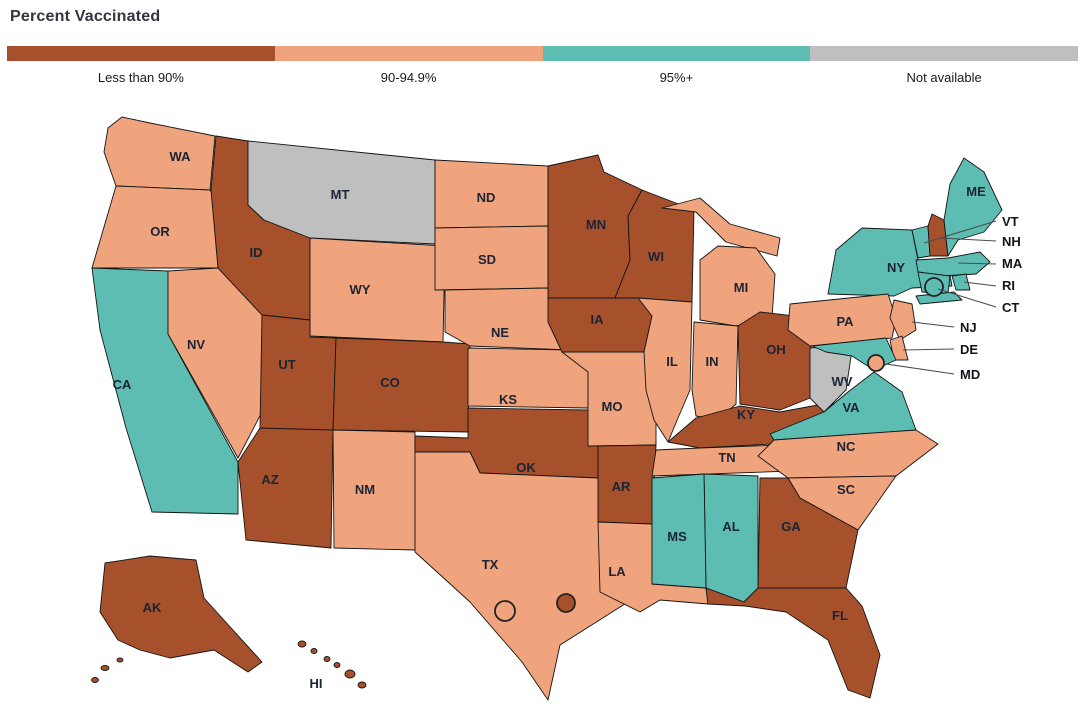 The height and width of the screenshot is (716, 1084). What do you see at coordinates (612, 406) in the screenshot?
I see `state-label-mo: MO` at bounding box center [612, 406].